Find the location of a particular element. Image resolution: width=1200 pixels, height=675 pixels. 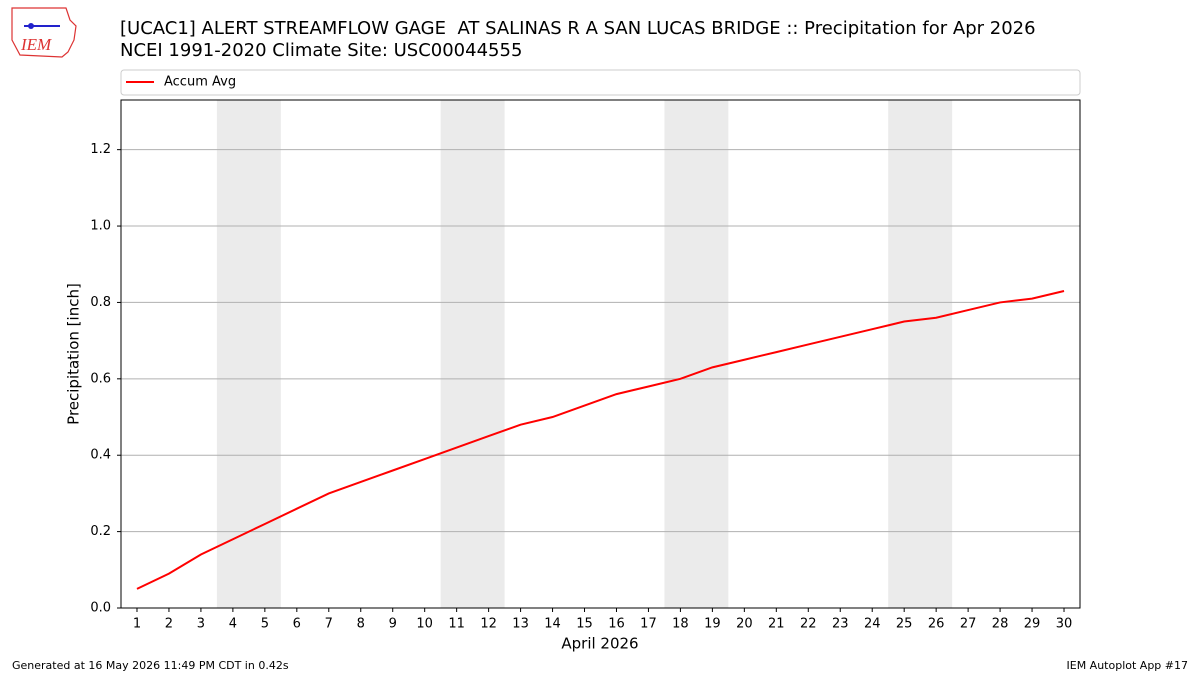

y-tick-label: 0.2 is located at coordinates (100, 531).